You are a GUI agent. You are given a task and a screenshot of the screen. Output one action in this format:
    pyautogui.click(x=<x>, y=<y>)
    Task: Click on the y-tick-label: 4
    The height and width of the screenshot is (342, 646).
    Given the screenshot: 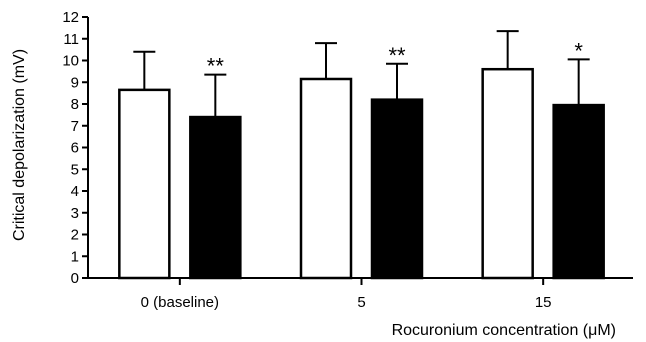 What is the action you would take?
    pyautogui.click(x=75, y=191)
    